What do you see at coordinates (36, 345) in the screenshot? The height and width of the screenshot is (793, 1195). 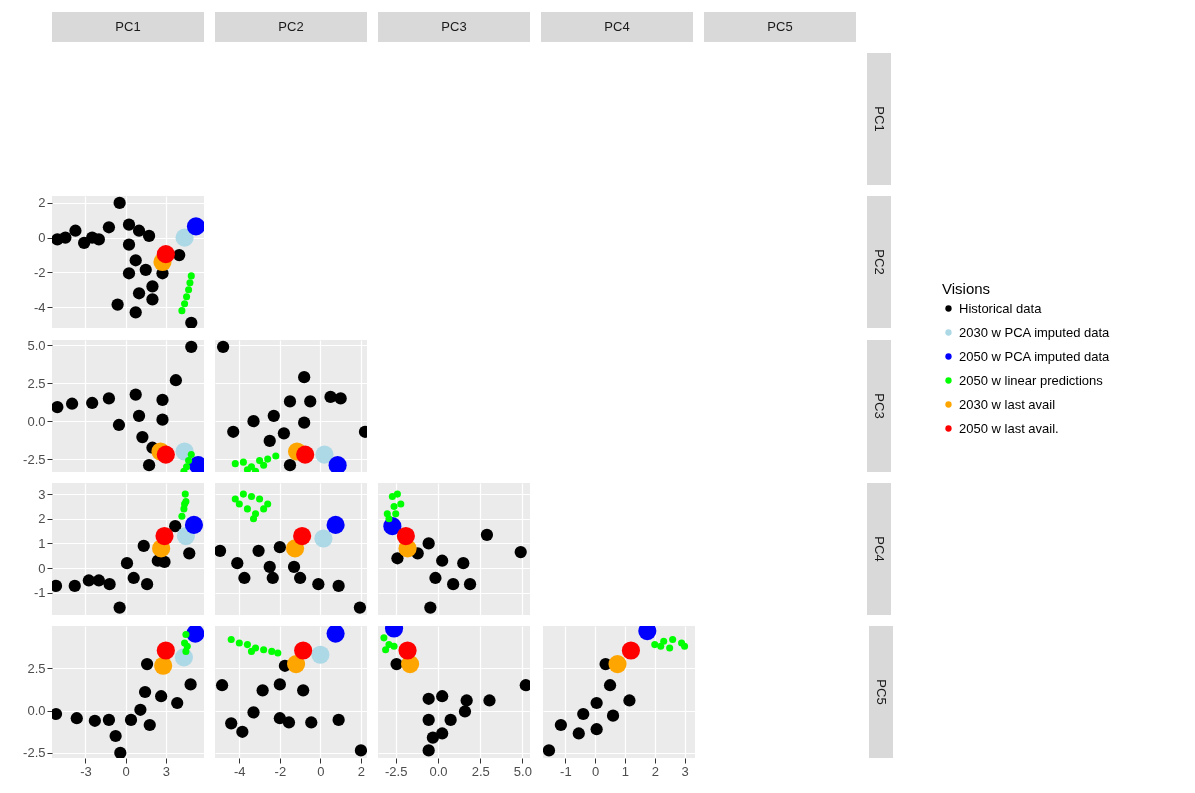 I see `y-tick-label: 5.0` at bounding box center [36, 345].